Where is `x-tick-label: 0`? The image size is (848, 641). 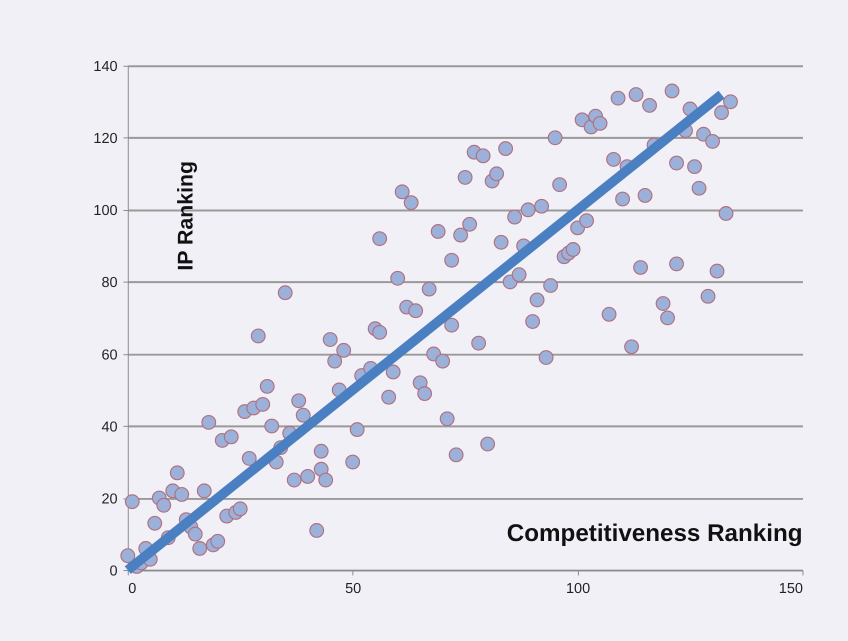
x-tick-label: 0 is located at coordinates (132, 588).